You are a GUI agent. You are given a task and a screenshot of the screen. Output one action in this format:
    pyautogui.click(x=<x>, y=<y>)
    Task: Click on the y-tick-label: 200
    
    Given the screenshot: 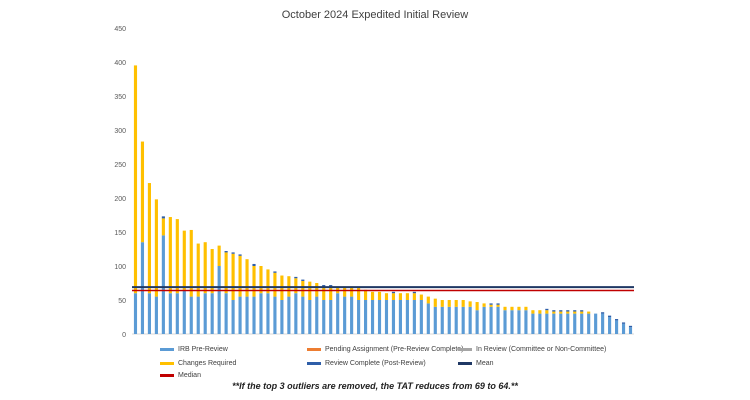 What is the action you would take?
    pyautogui.click(x=120, y=199)
    